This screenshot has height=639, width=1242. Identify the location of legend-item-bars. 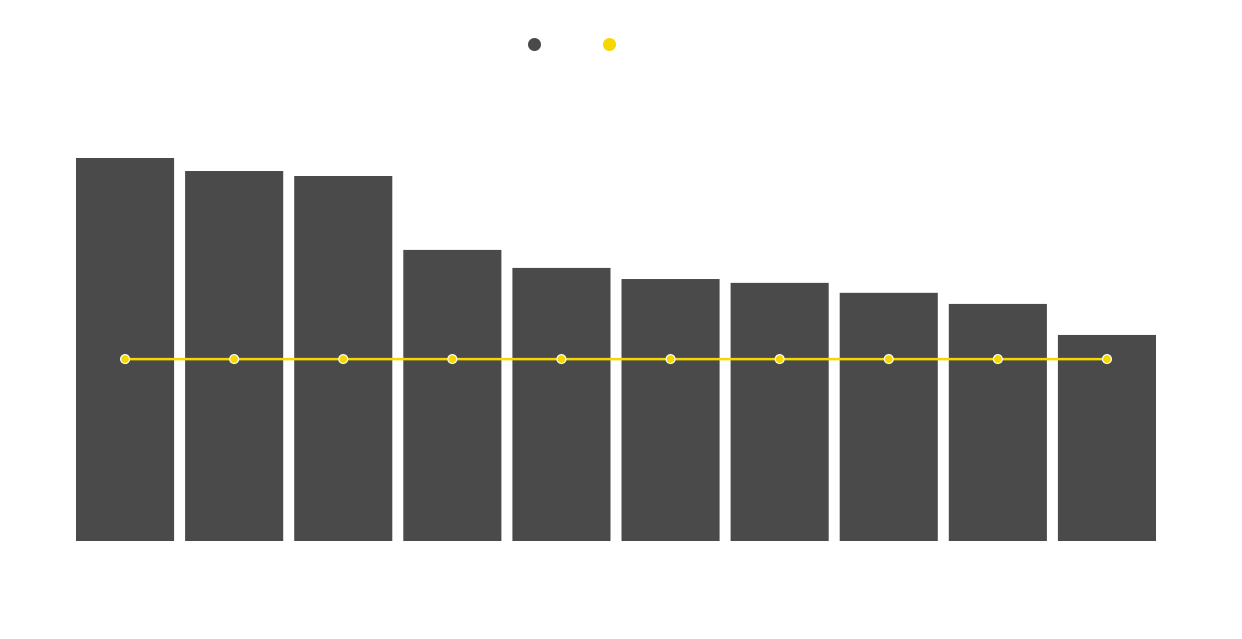
(537, 44).